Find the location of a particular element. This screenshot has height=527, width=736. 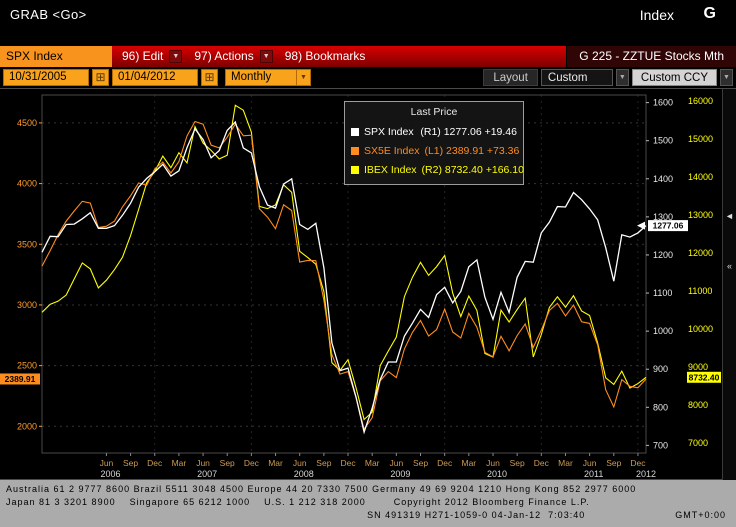

chart-side-panel: ◄ « is located at coordinates (729, 285).